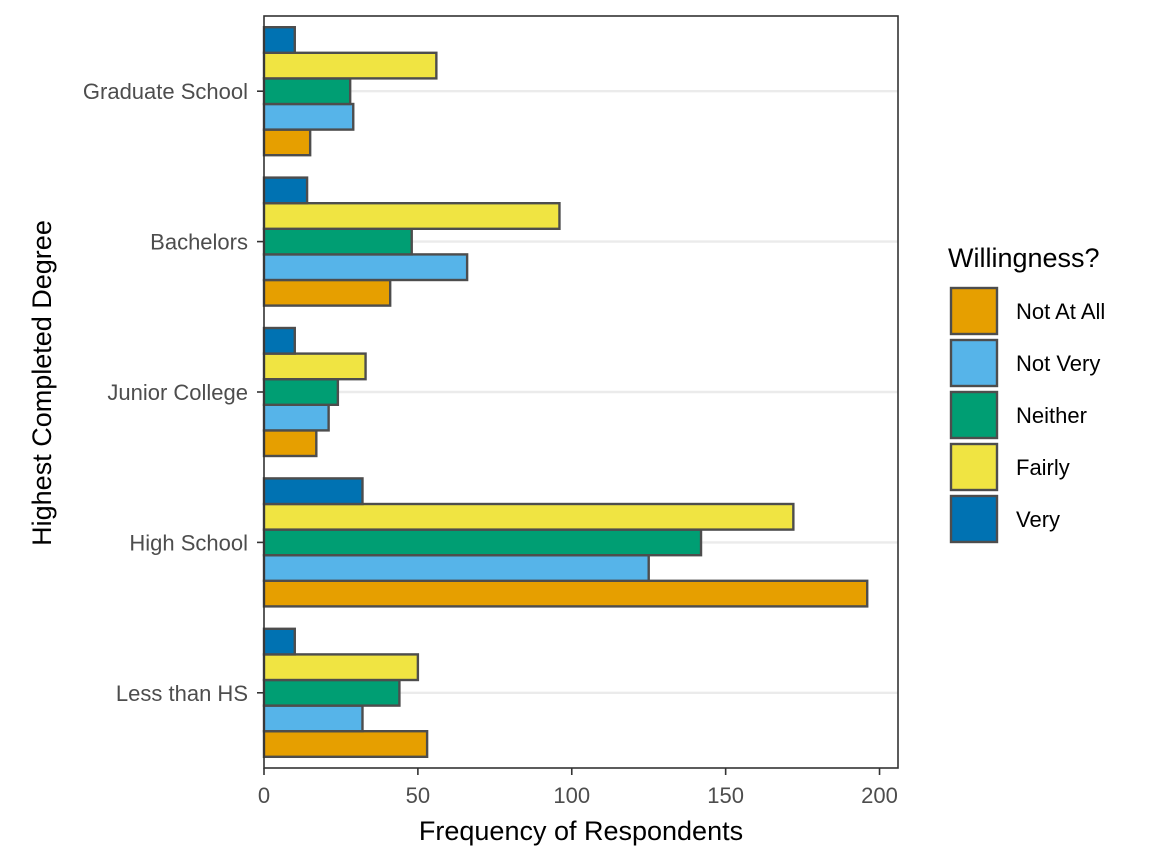  What do you see at coordinates (199, 242) in the screenshot?
I see `y-tick-label: Bachelors` at bounding box center [199, 242].